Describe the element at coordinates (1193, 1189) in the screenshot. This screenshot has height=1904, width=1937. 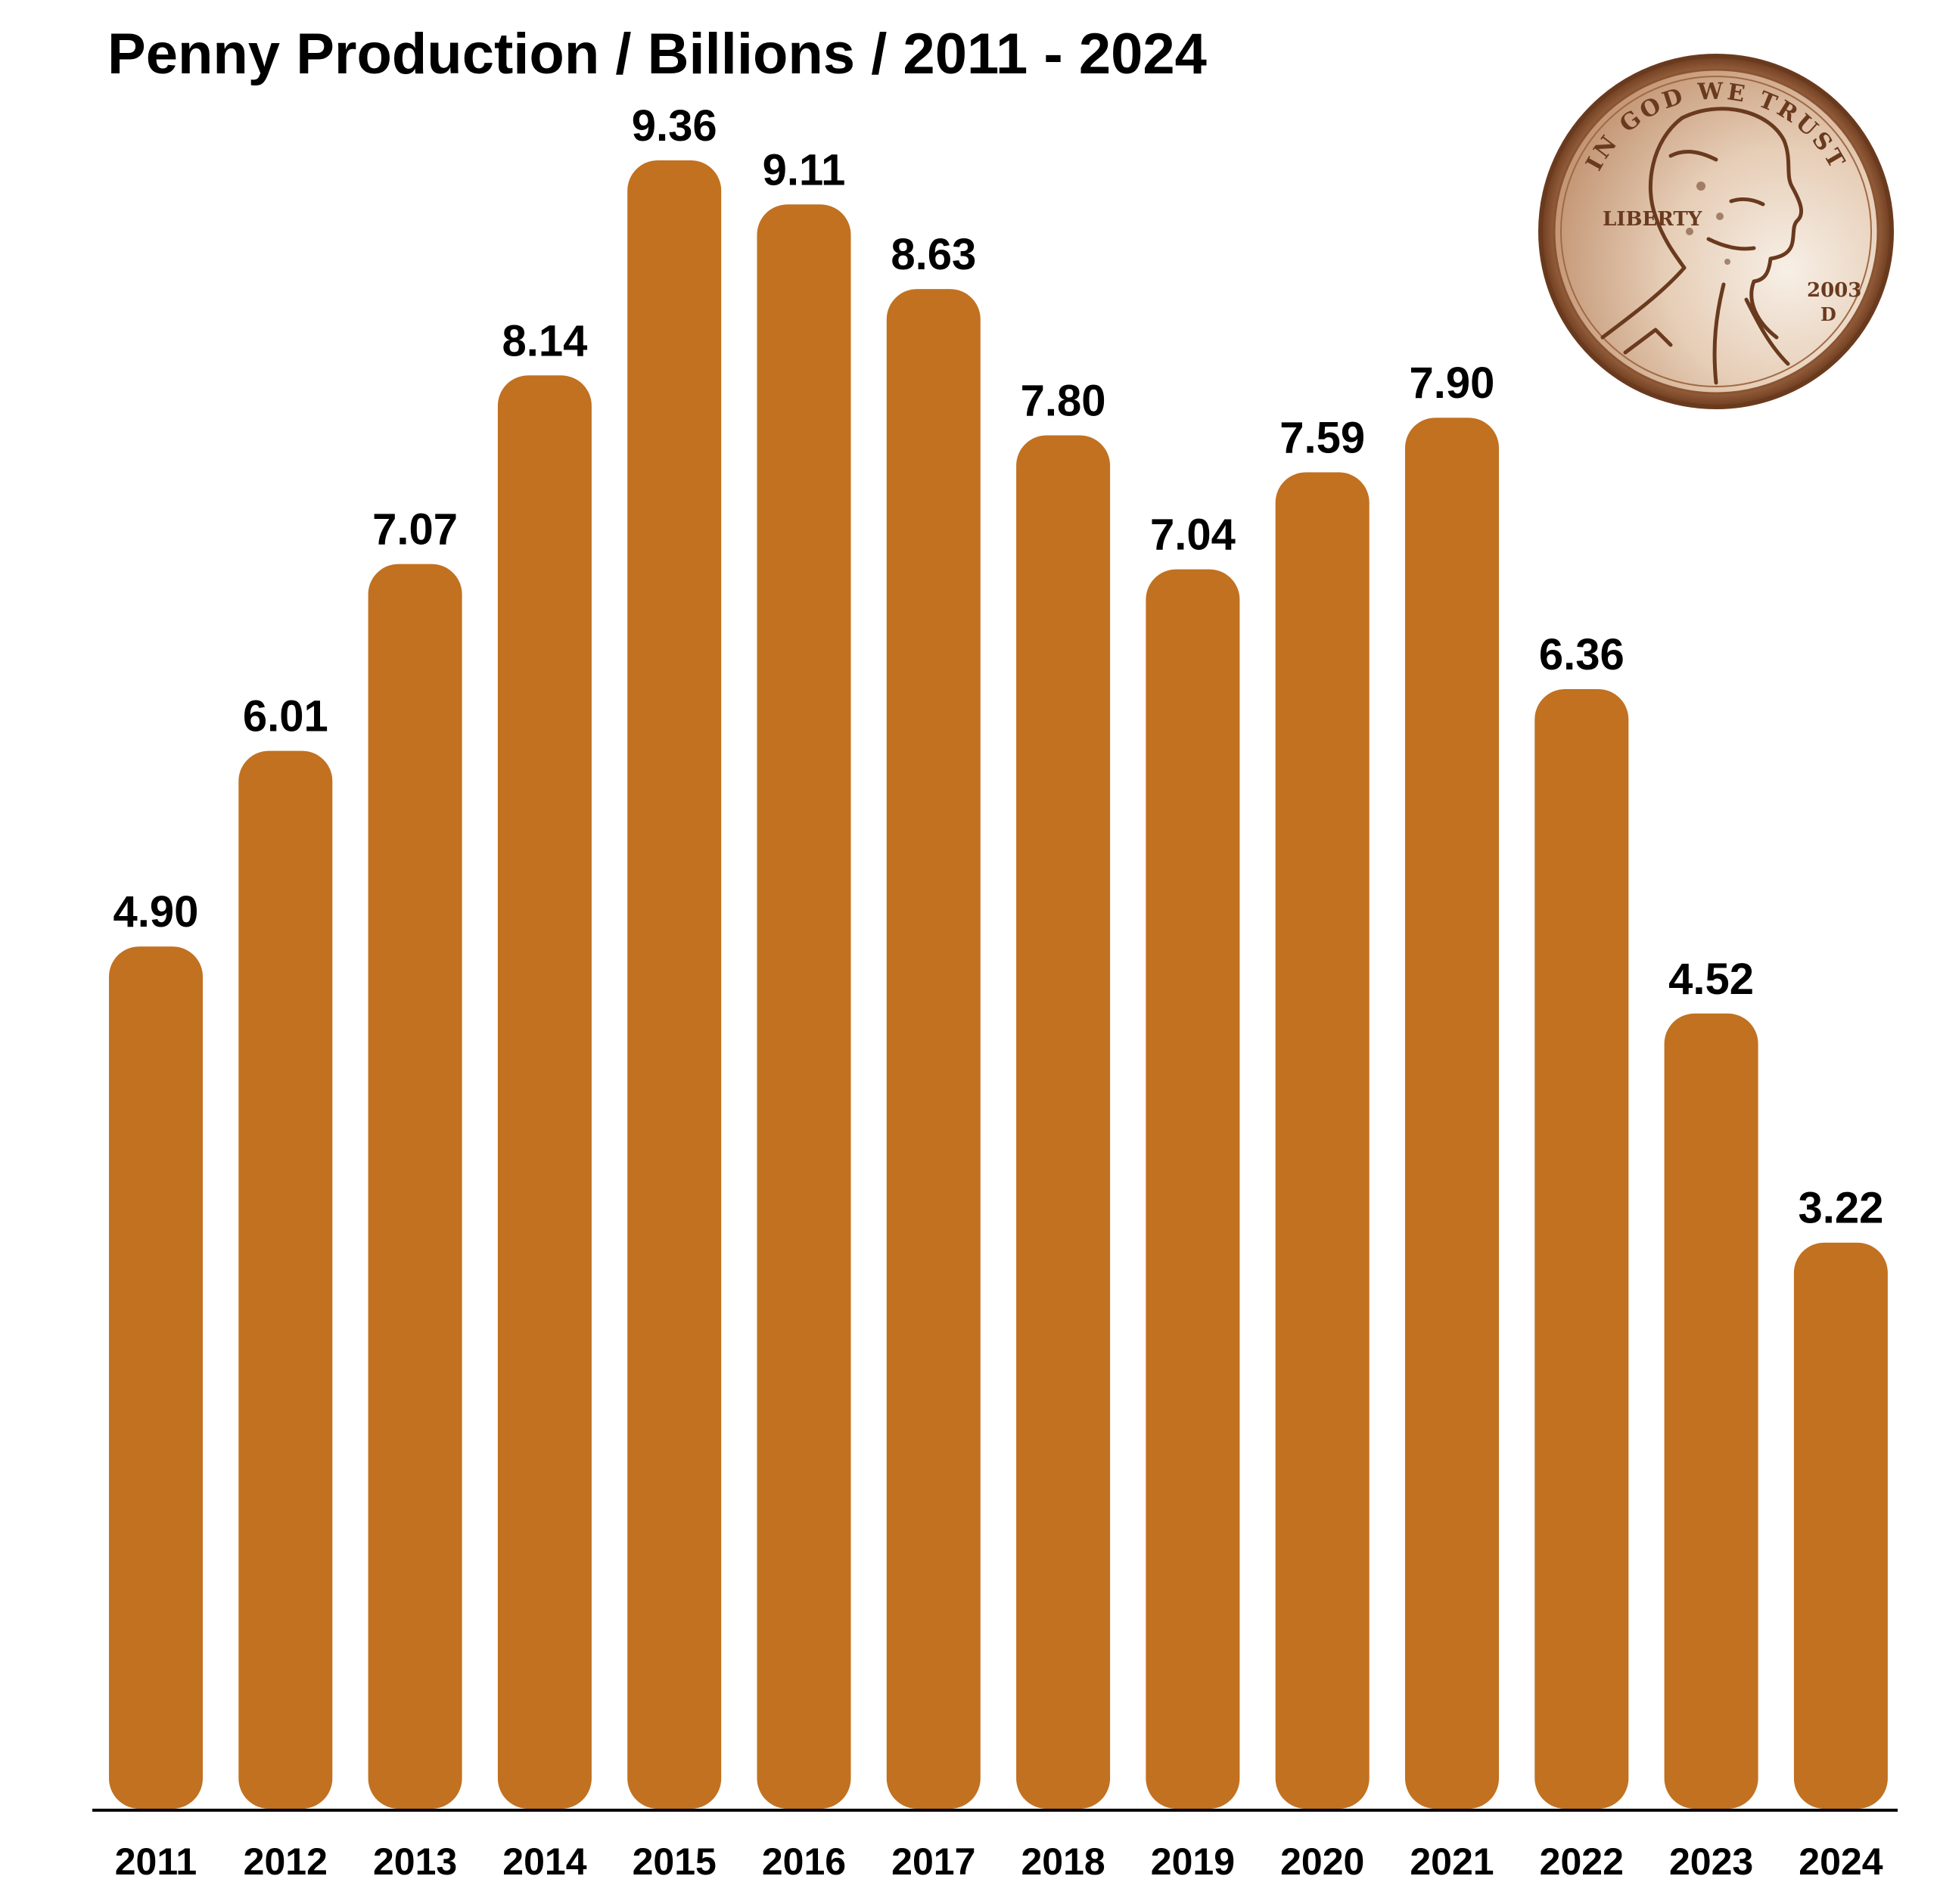
I see `bar-2019` at that location.